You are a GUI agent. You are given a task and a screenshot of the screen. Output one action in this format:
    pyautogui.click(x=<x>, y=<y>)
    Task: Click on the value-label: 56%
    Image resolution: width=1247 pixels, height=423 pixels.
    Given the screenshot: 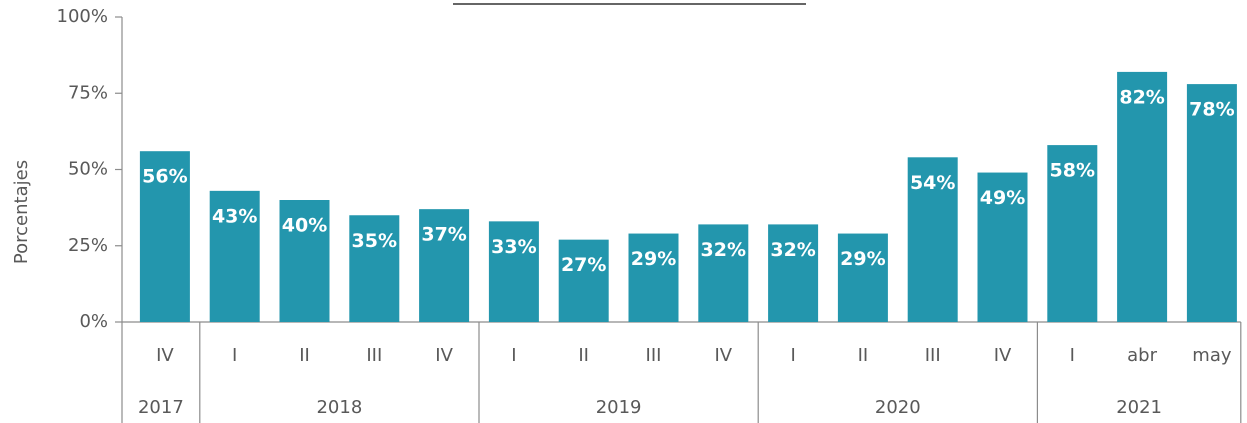 What is the action you would take?
    pyautogui.click(x=164, y=177)
    